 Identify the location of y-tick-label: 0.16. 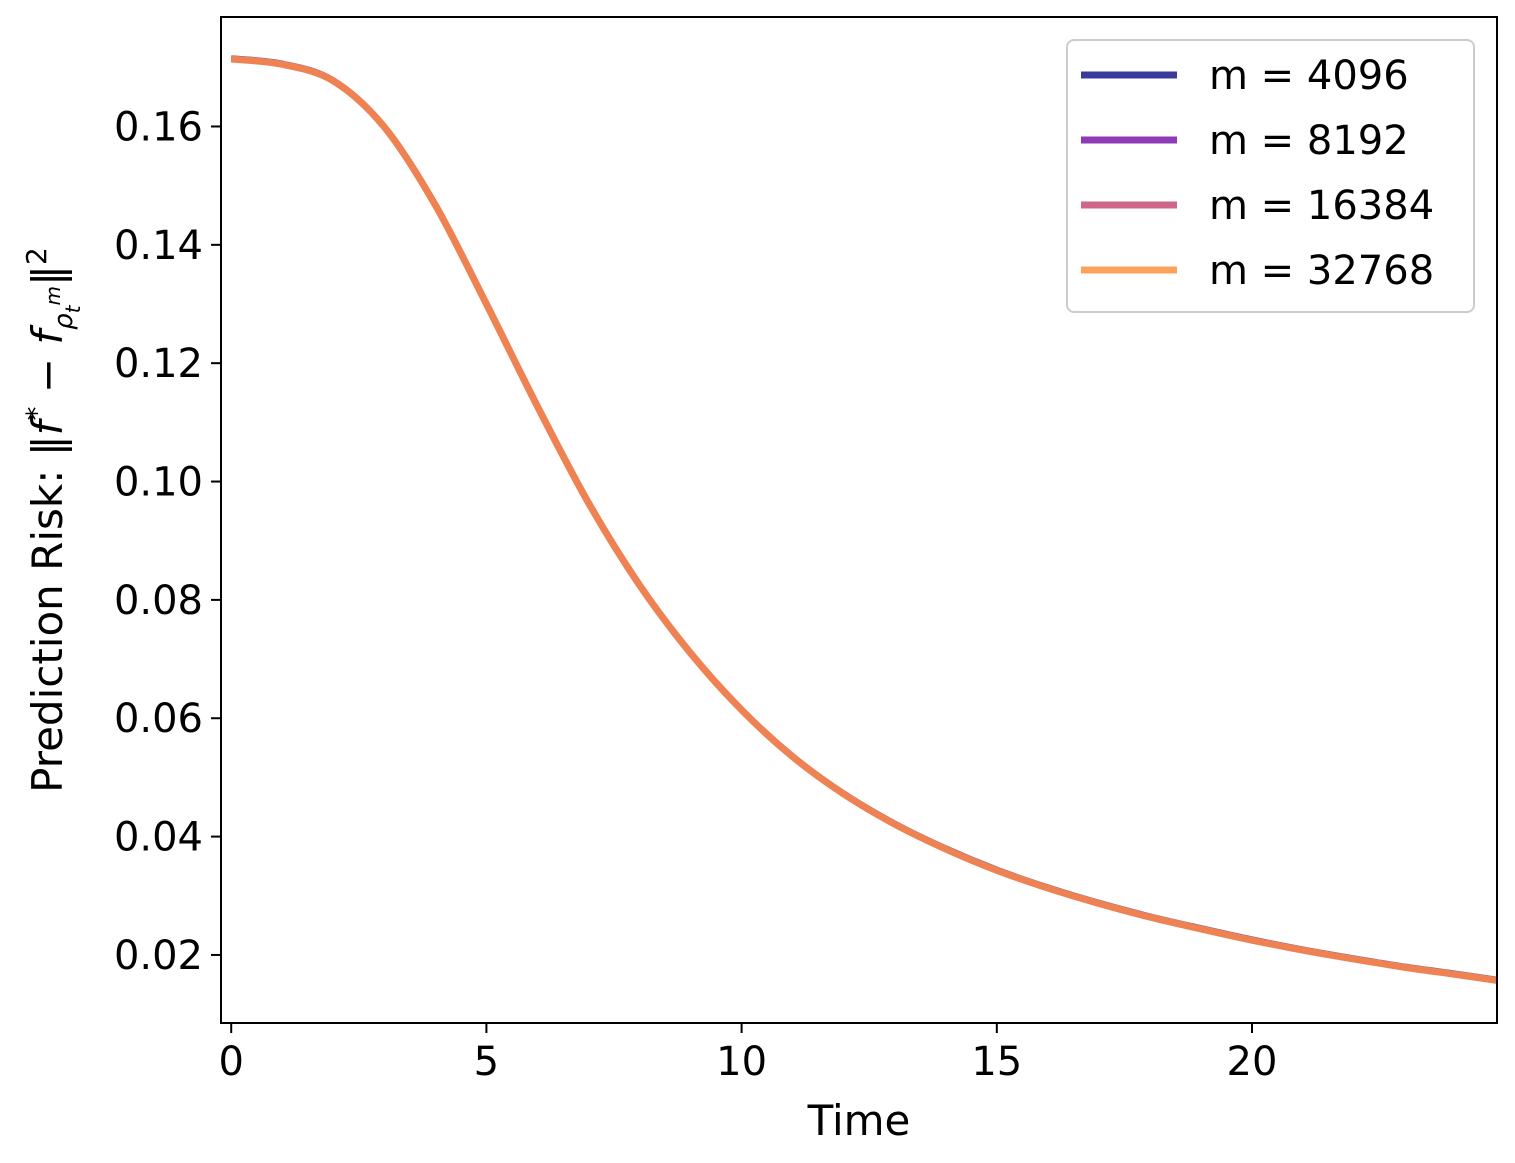
(158, 127).